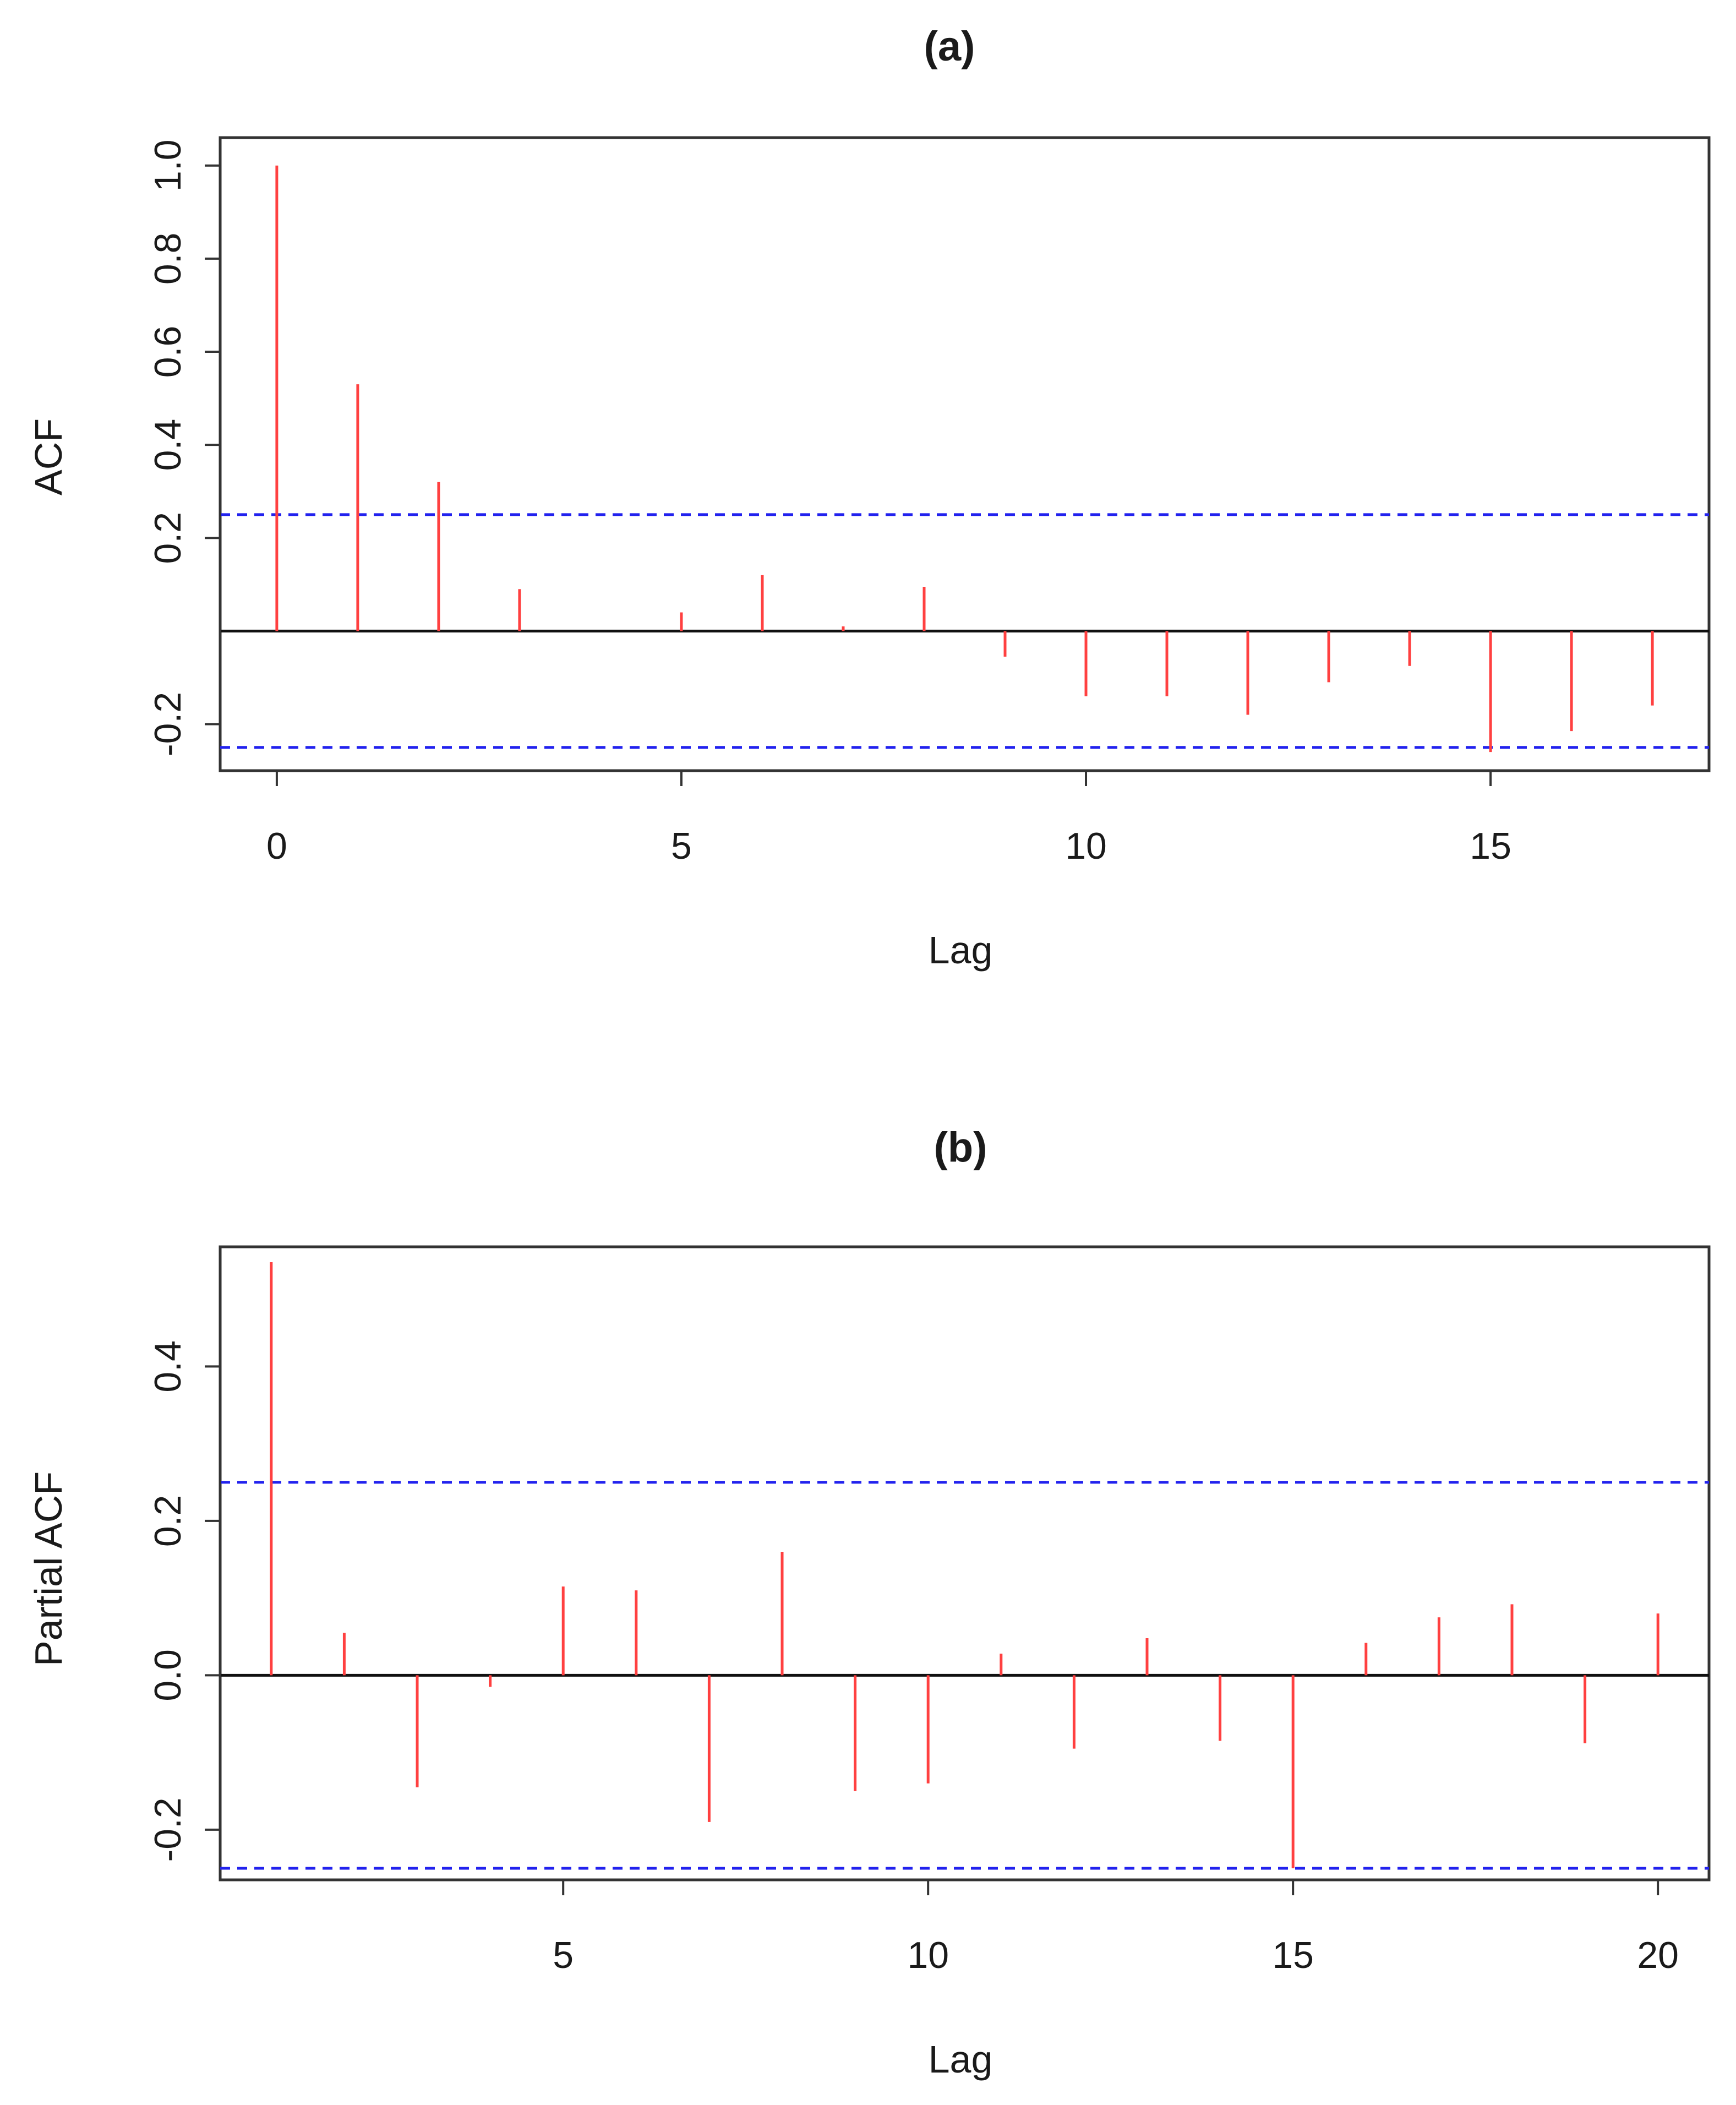 Image resolution: width=1736 pixels, height=2105 pixels. Describe the element at coordinates (1293, 1955) in the screenshot. I see `pacf-x-tick-label: 15` at that location.